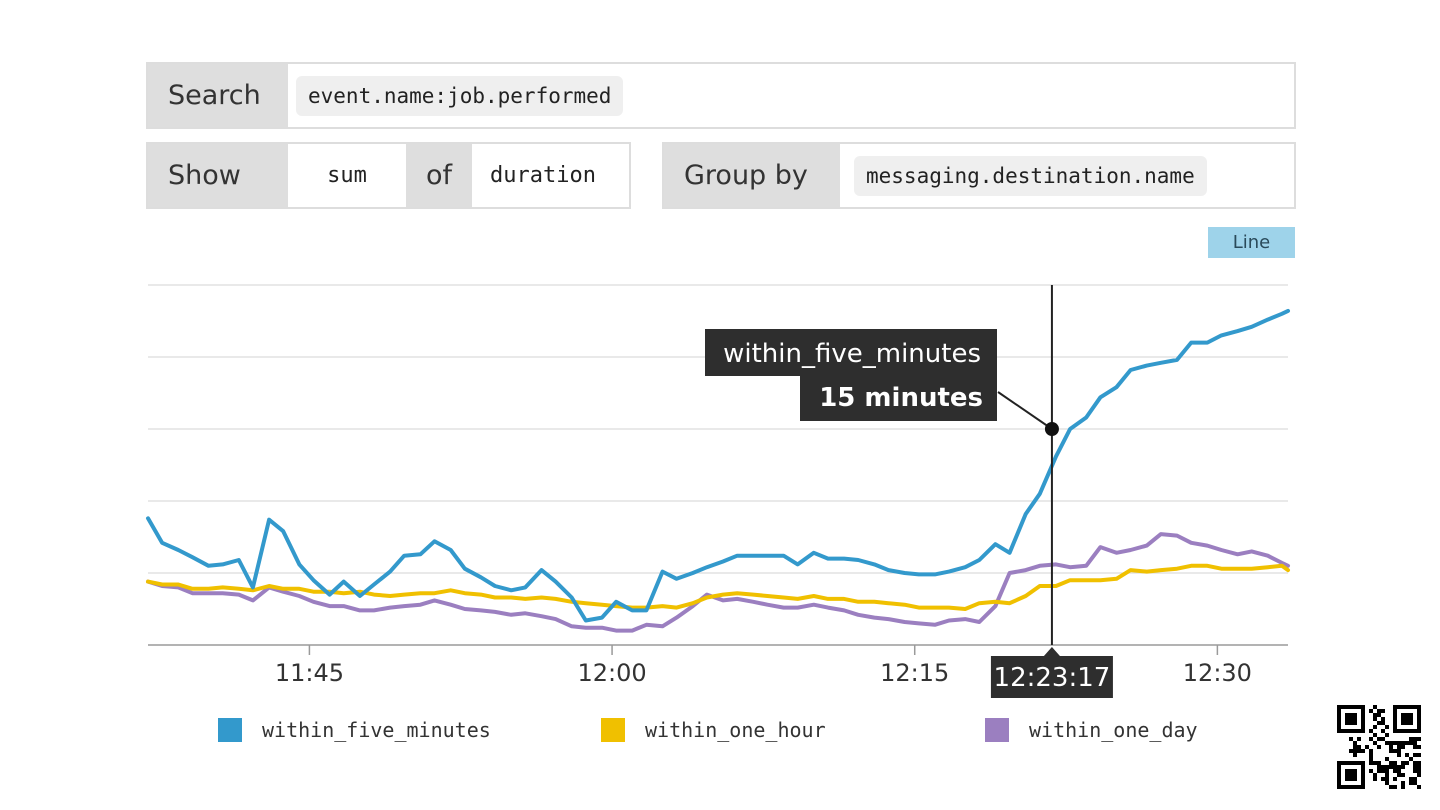 This screenshot has height=810, width=1440. What do you see at coordinates (718, 587) in the screenshot?
I see `series-line-within-one-hour` at bounding box center [718, 587].